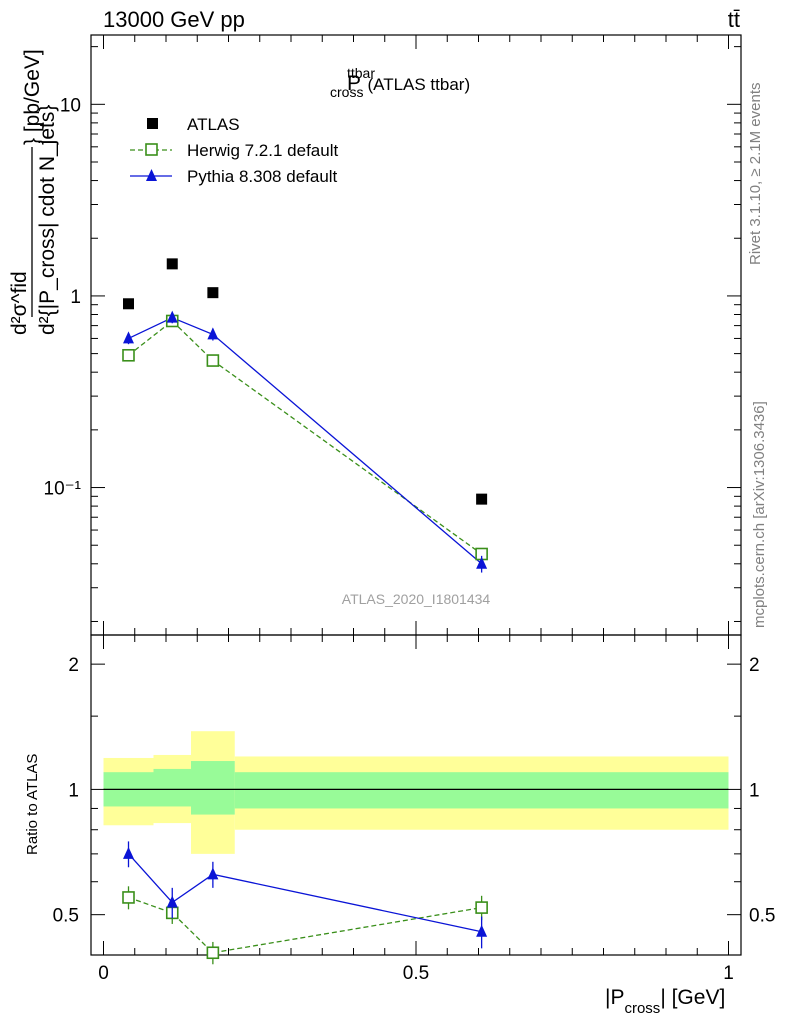 Image resolution: width=786 pixels, height=1024 pixels. Describe the element at coordinates (262, 150) in the screenshot. I see `legend-herwig-label: Herwig 7.2.1 default` at that location.